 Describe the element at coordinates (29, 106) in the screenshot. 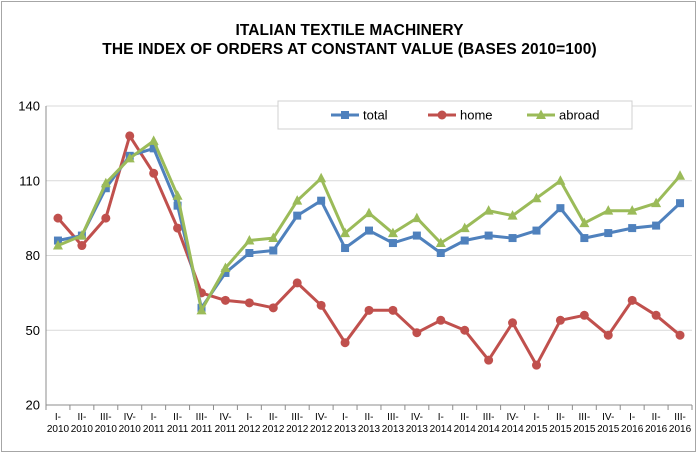

I see `y-tick-label-140: 140` at that location.